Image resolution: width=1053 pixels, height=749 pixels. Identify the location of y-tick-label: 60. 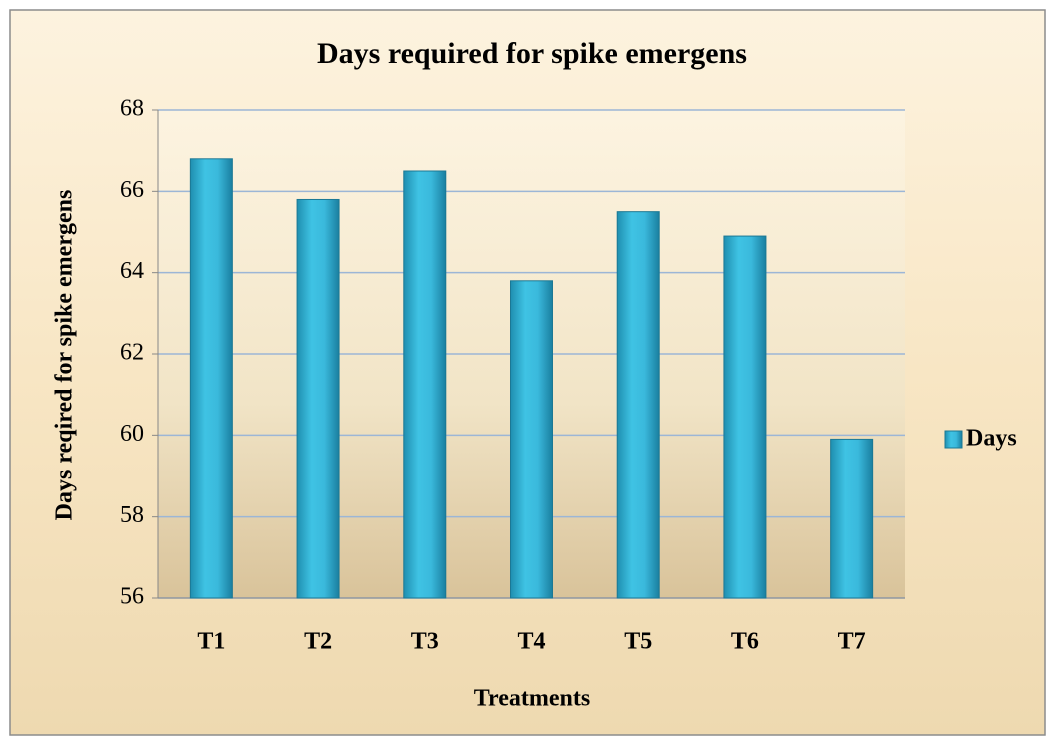
(132, 434).